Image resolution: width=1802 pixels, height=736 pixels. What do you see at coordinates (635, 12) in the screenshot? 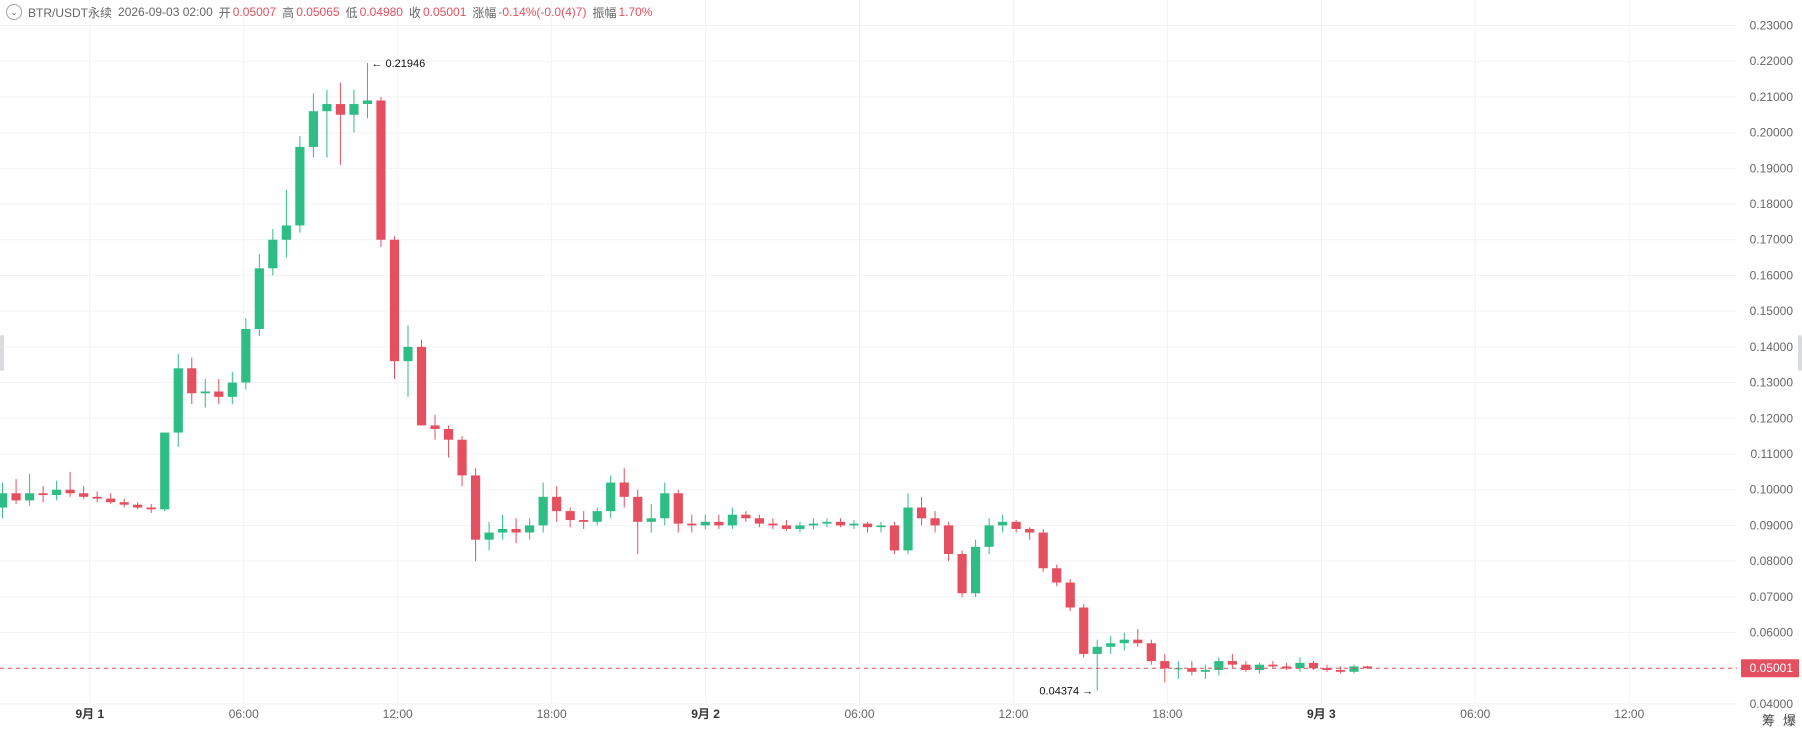
I see `amplitude-value: 1.70%` at bounding box center [635, 12].